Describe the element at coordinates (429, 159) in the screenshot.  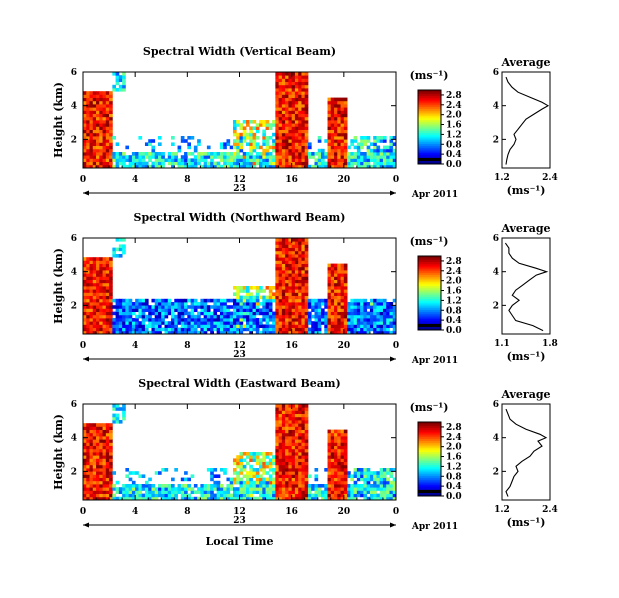
I see `colorbar-underflow-band` at that location.